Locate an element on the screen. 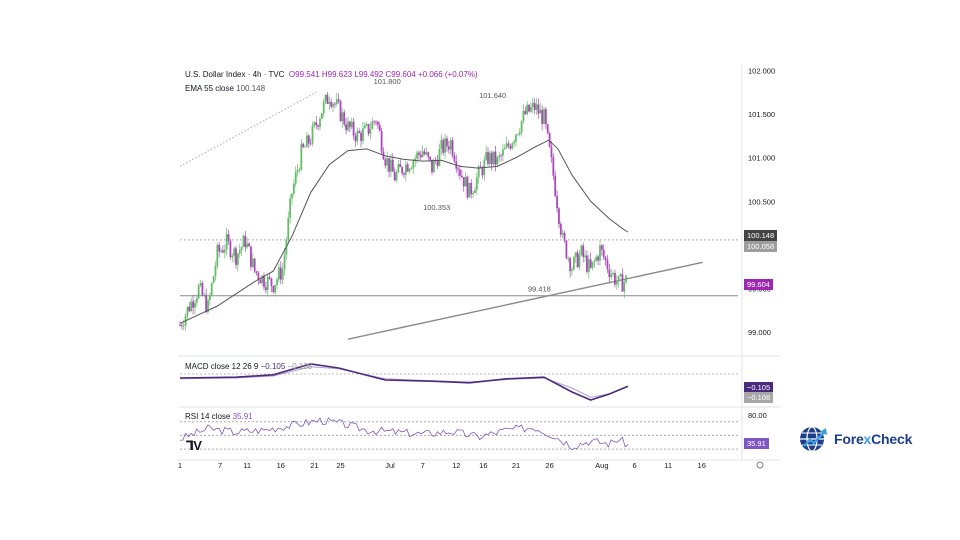 The height and width of the screenshot is (540, 960). symbol-title: U.S. Dollar Index · 4h · TVC is located at coordinates (235, 74).